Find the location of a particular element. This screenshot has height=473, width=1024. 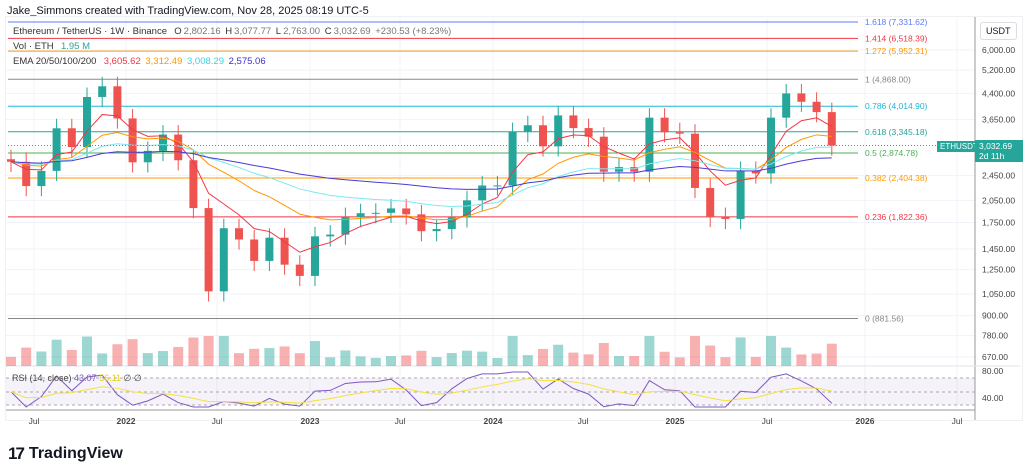

volume-label: Vol · ETH is located at coordinates (33, 46).